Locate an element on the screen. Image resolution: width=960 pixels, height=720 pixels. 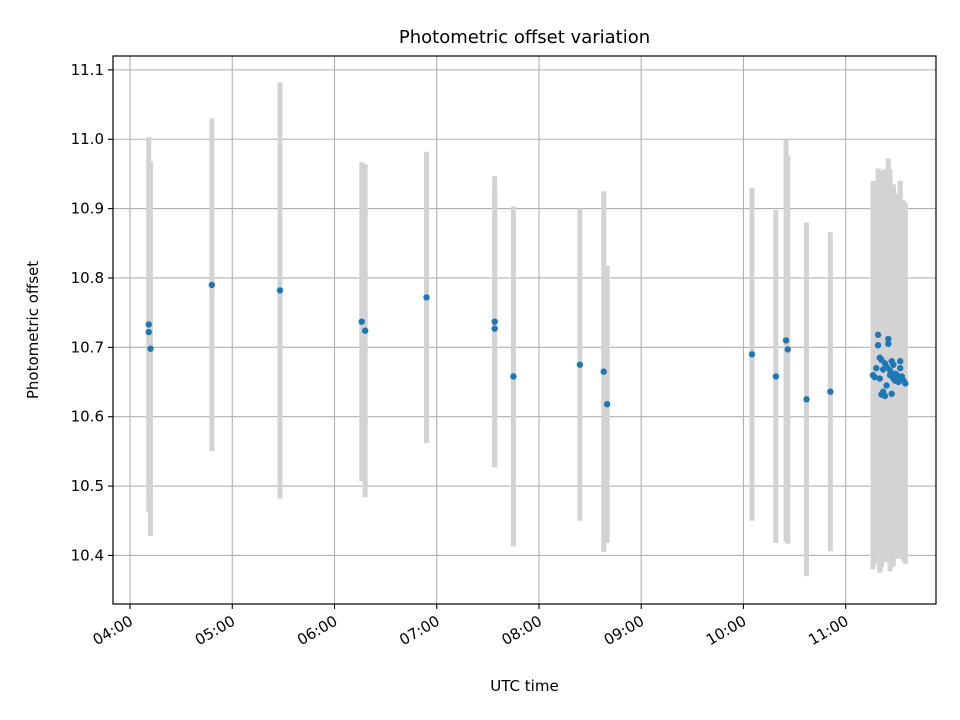
y-tick-label: 11.0 is located at coordinates (87, 139).